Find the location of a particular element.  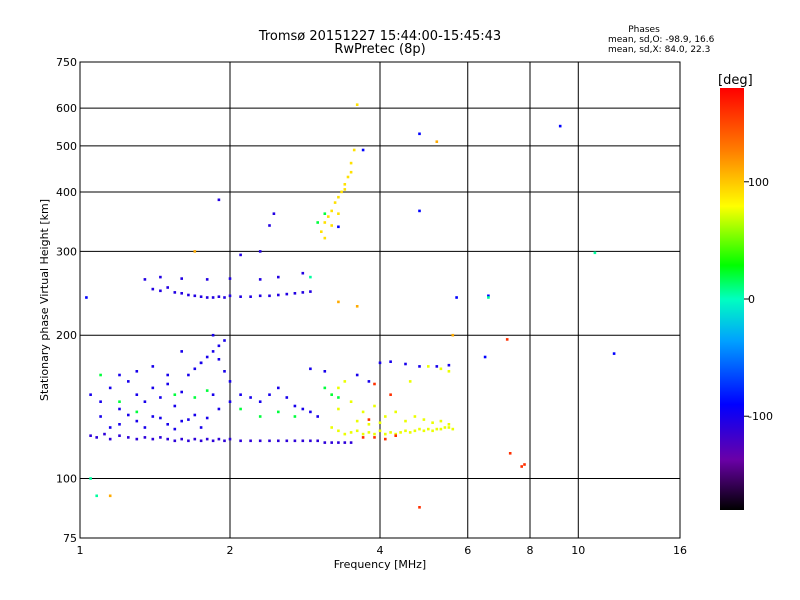

y-tick-label: 500 is located at coordinates (66, 146).